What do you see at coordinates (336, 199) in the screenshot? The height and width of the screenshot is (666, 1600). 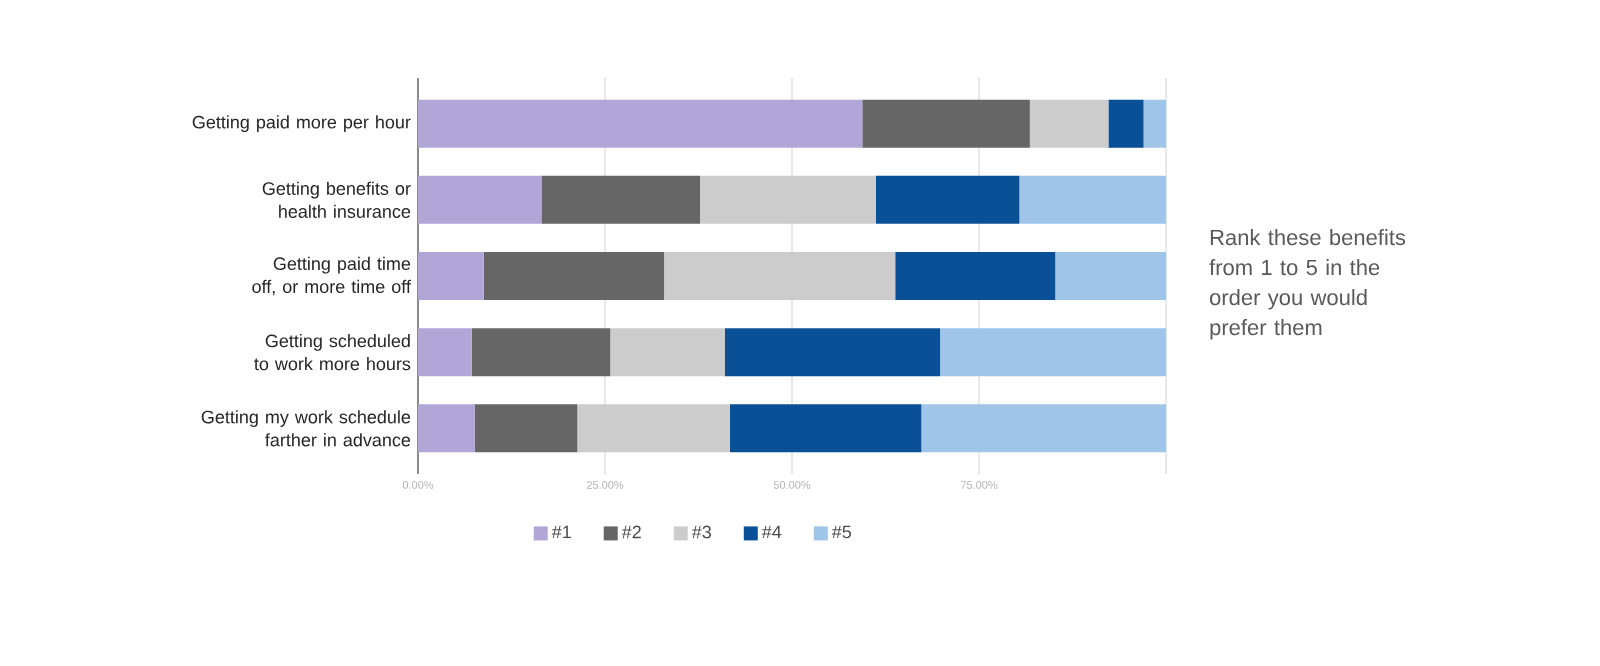 I see `y-tick-label: Getting benefits or health insurance` at bounding box center [336, 199].